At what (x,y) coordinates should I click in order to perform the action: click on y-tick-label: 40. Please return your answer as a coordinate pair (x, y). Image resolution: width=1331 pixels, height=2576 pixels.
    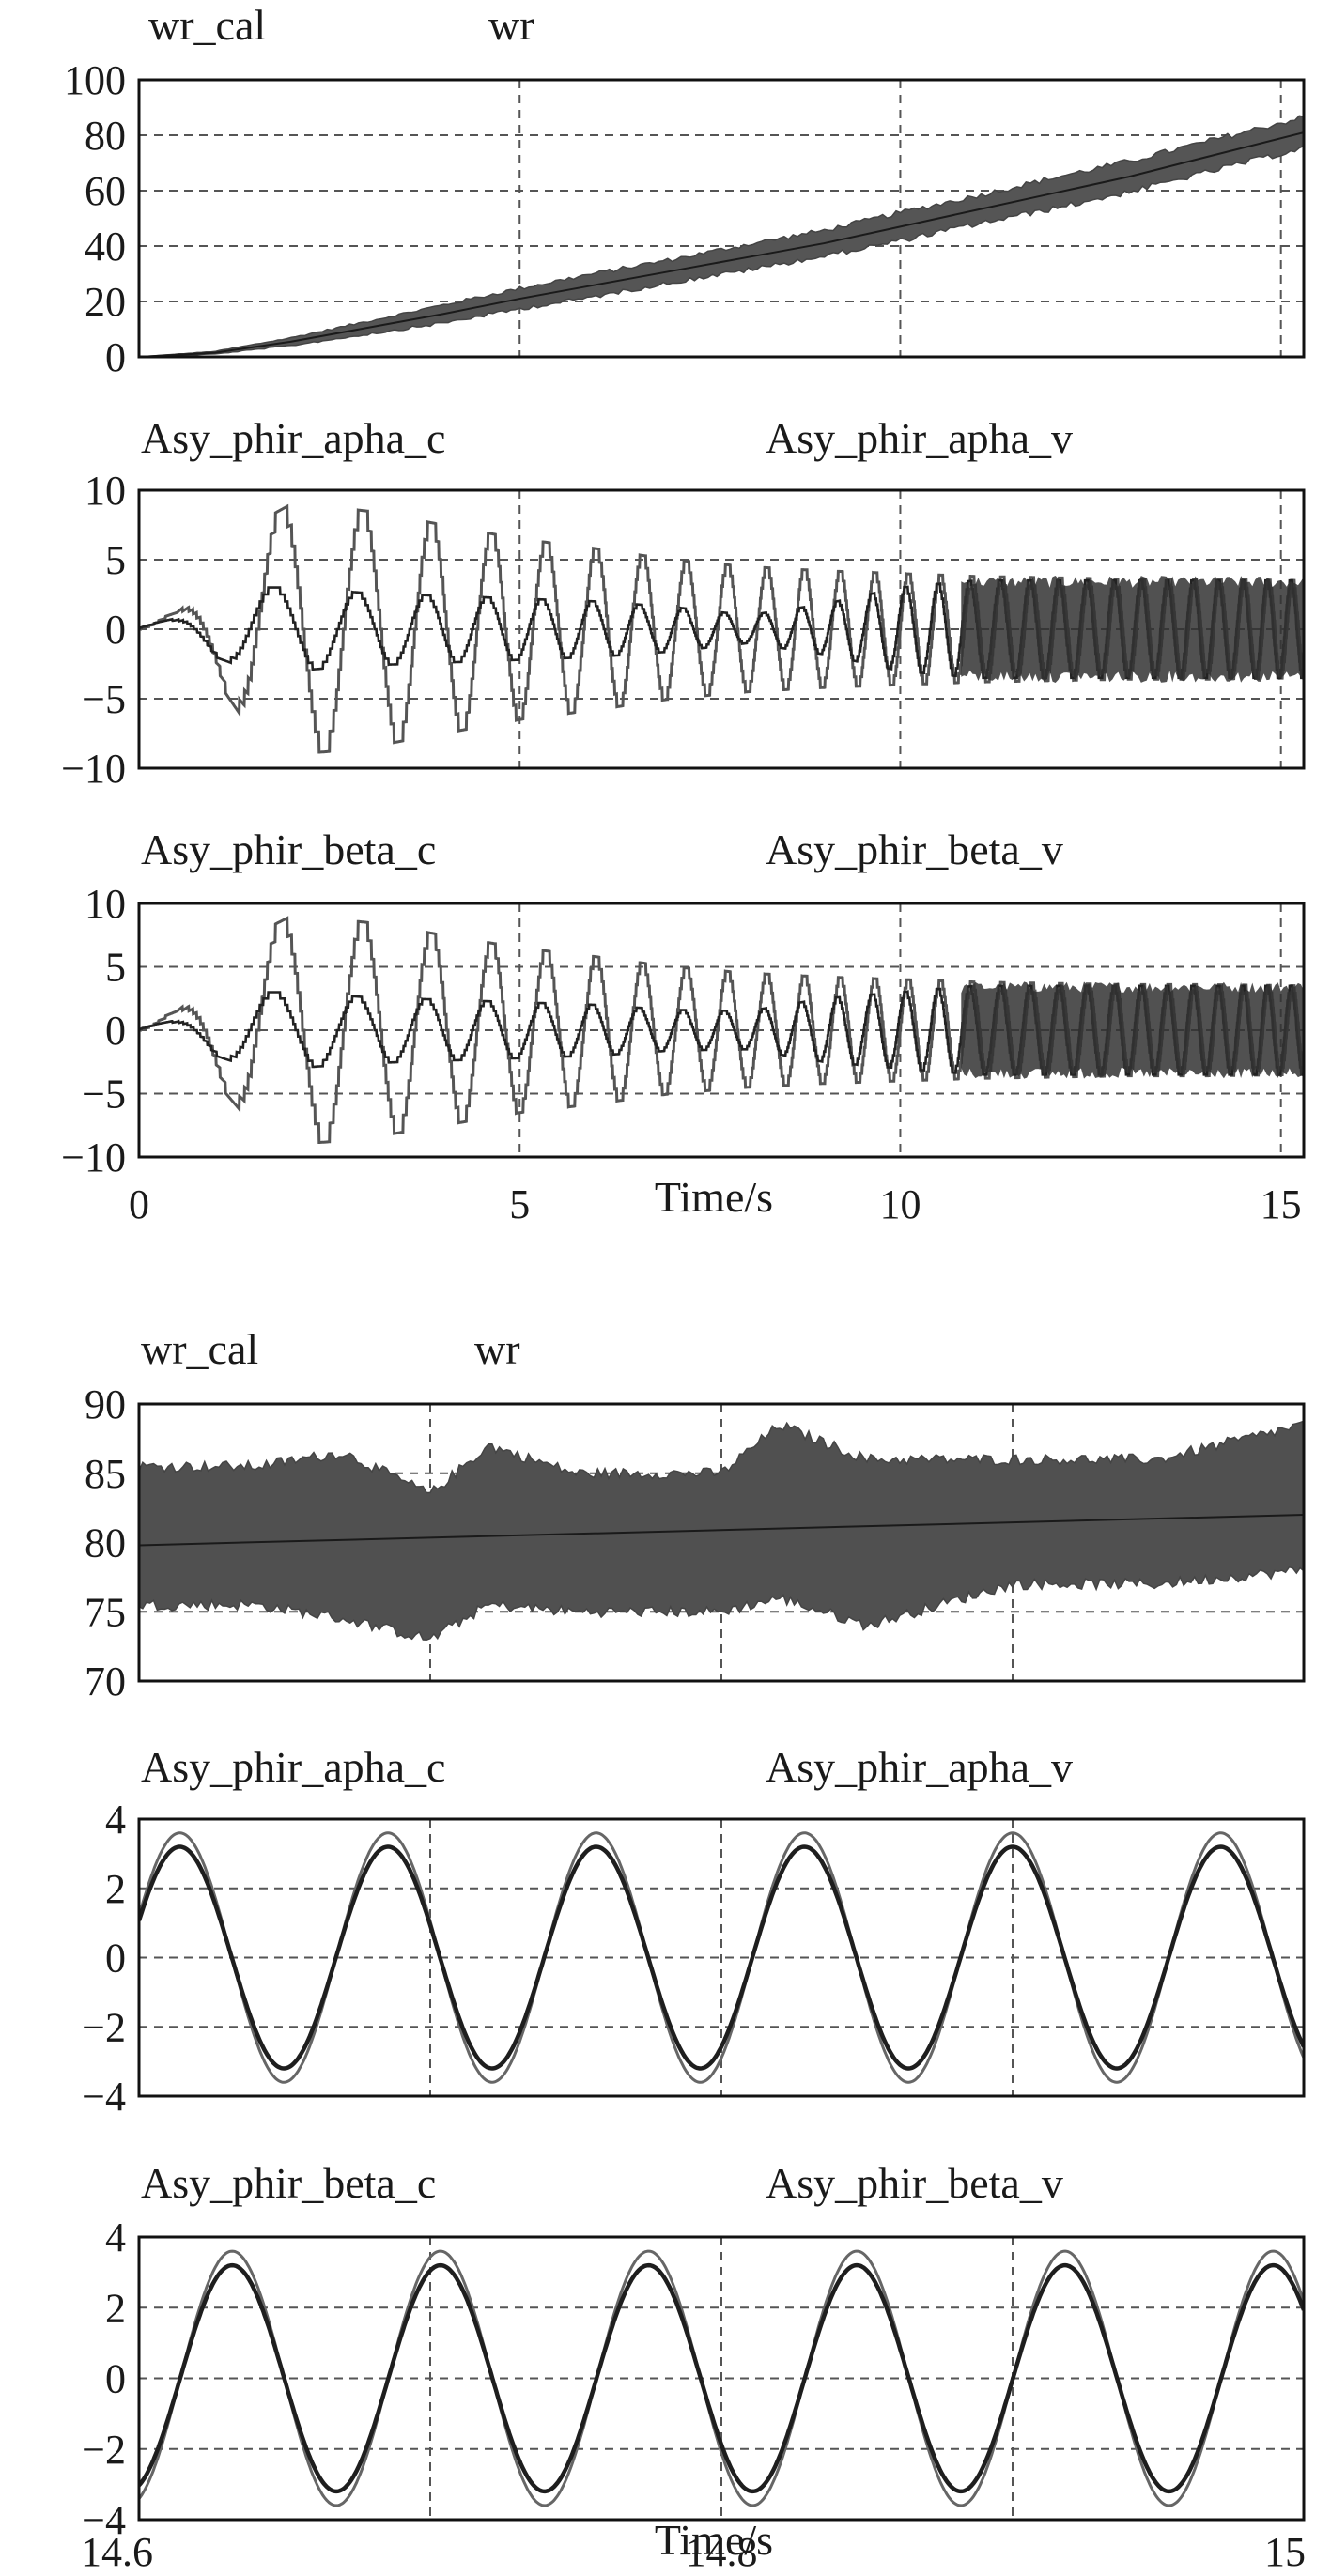
    Looking at the image, I should click on (105, 247).